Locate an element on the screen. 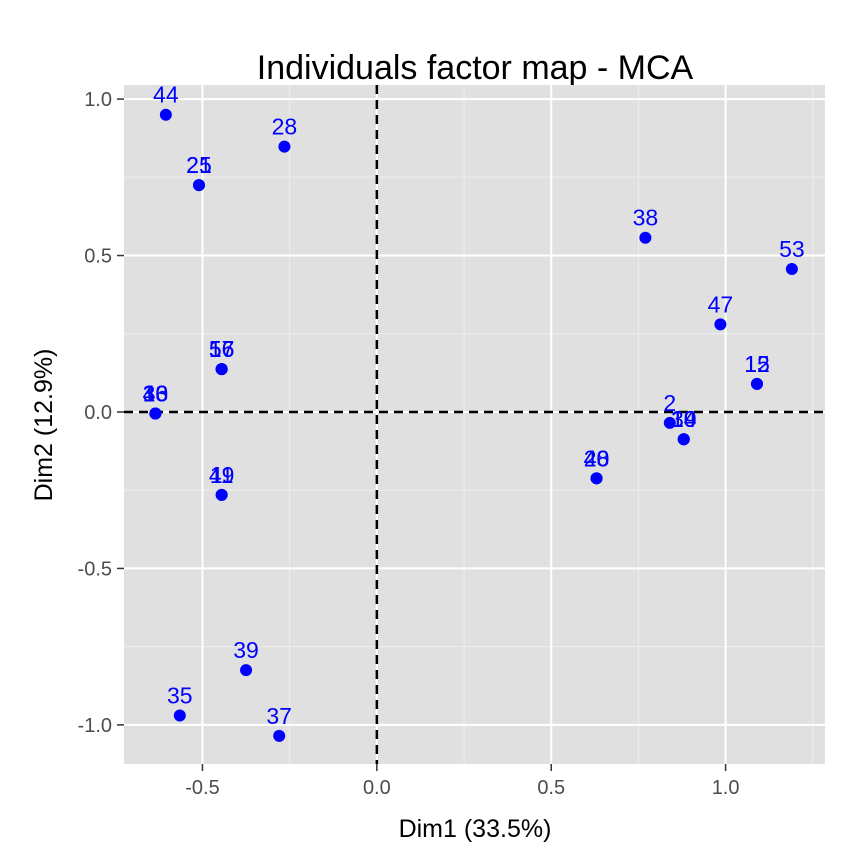  x-tick-label: 1.0 is located at coordinates (726, 788).